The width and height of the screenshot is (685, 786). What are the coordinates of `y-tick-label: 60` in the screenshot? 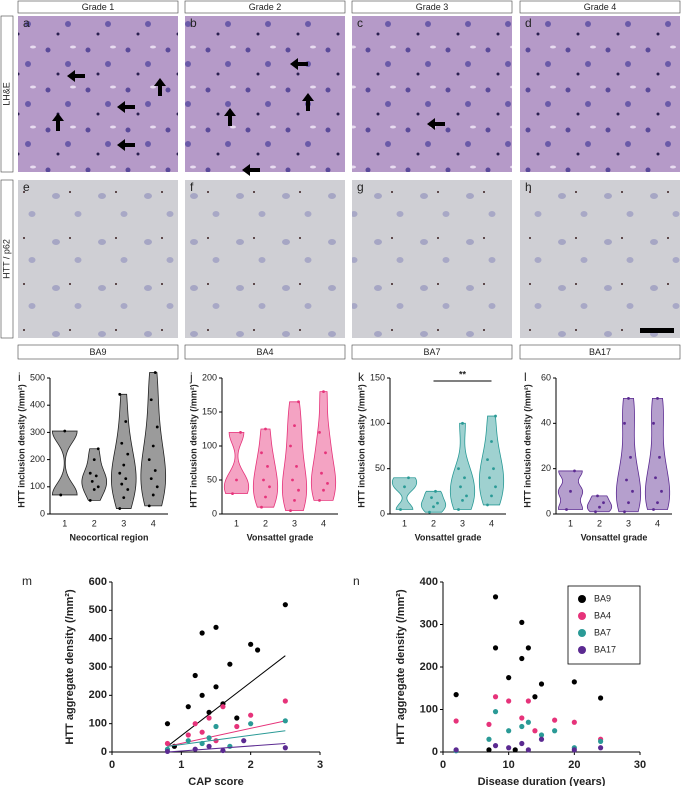 It's located at (546, 377).